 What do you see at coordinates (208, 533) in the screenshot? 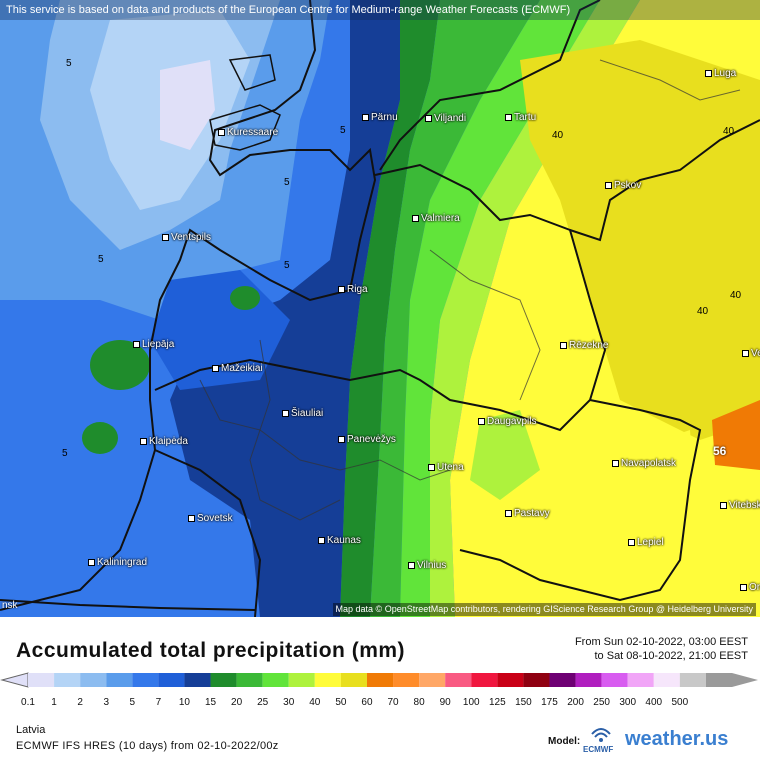
I see `border-kaliningrad` at bounding box center [208, 533].